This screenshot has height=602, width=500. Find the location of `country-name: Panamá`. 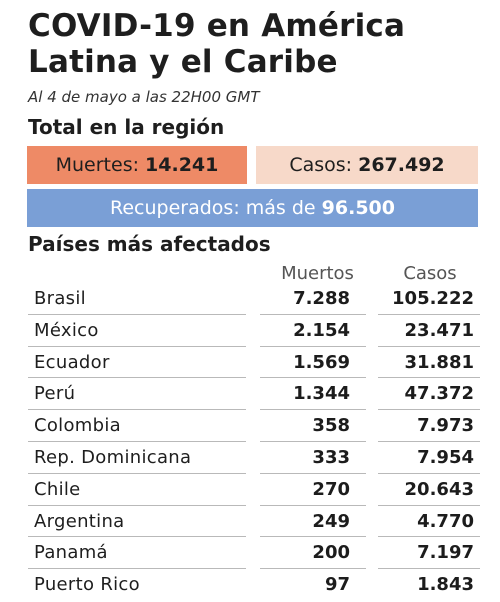

country-name: Panamá is located at coordinates (71, 553).